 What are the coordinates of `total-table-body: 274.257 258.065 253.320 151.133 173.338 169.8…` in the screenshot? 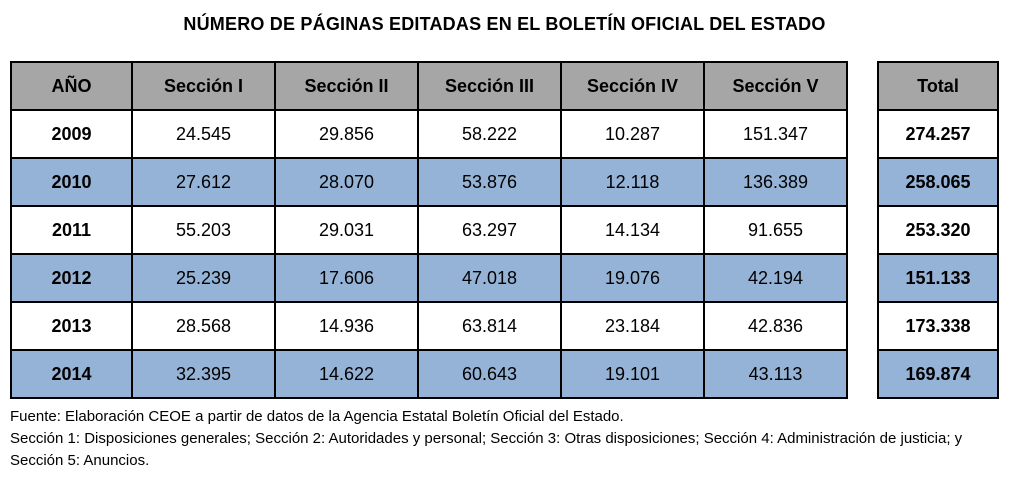 It's located at (938, 254).